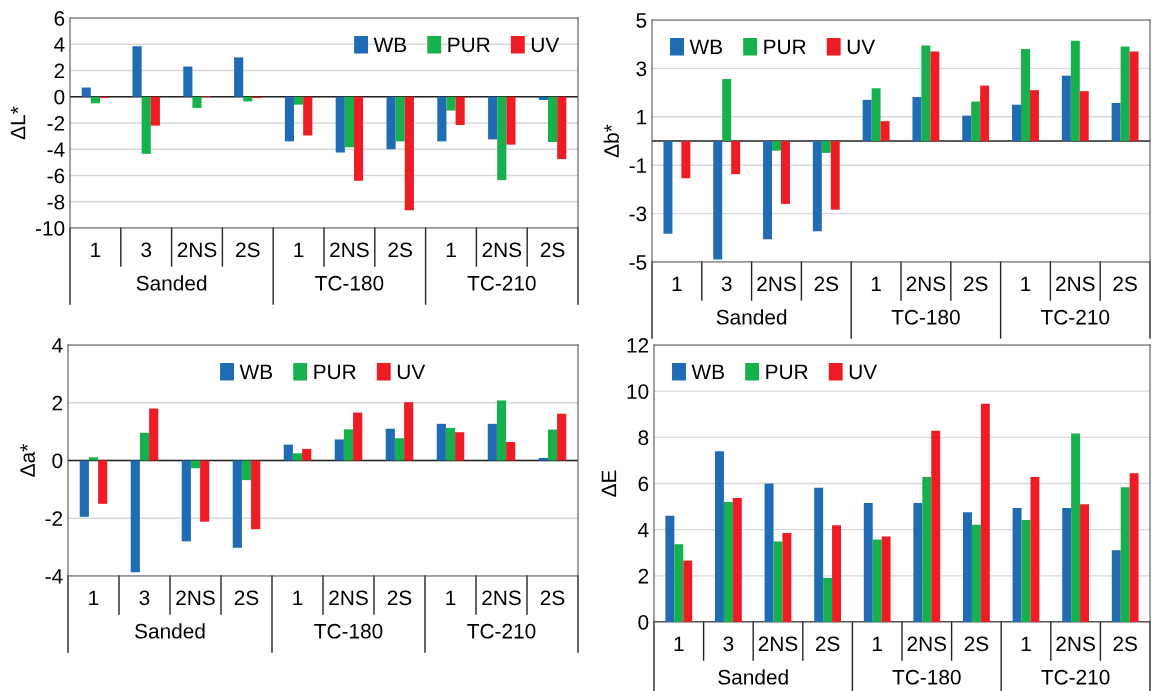 The height and width of the screenshot is (691, 1156). What do you see at coordinates (50, 228) in the screenshot?
I see `y-tick-label: -10` at bounding box center [50, 228].